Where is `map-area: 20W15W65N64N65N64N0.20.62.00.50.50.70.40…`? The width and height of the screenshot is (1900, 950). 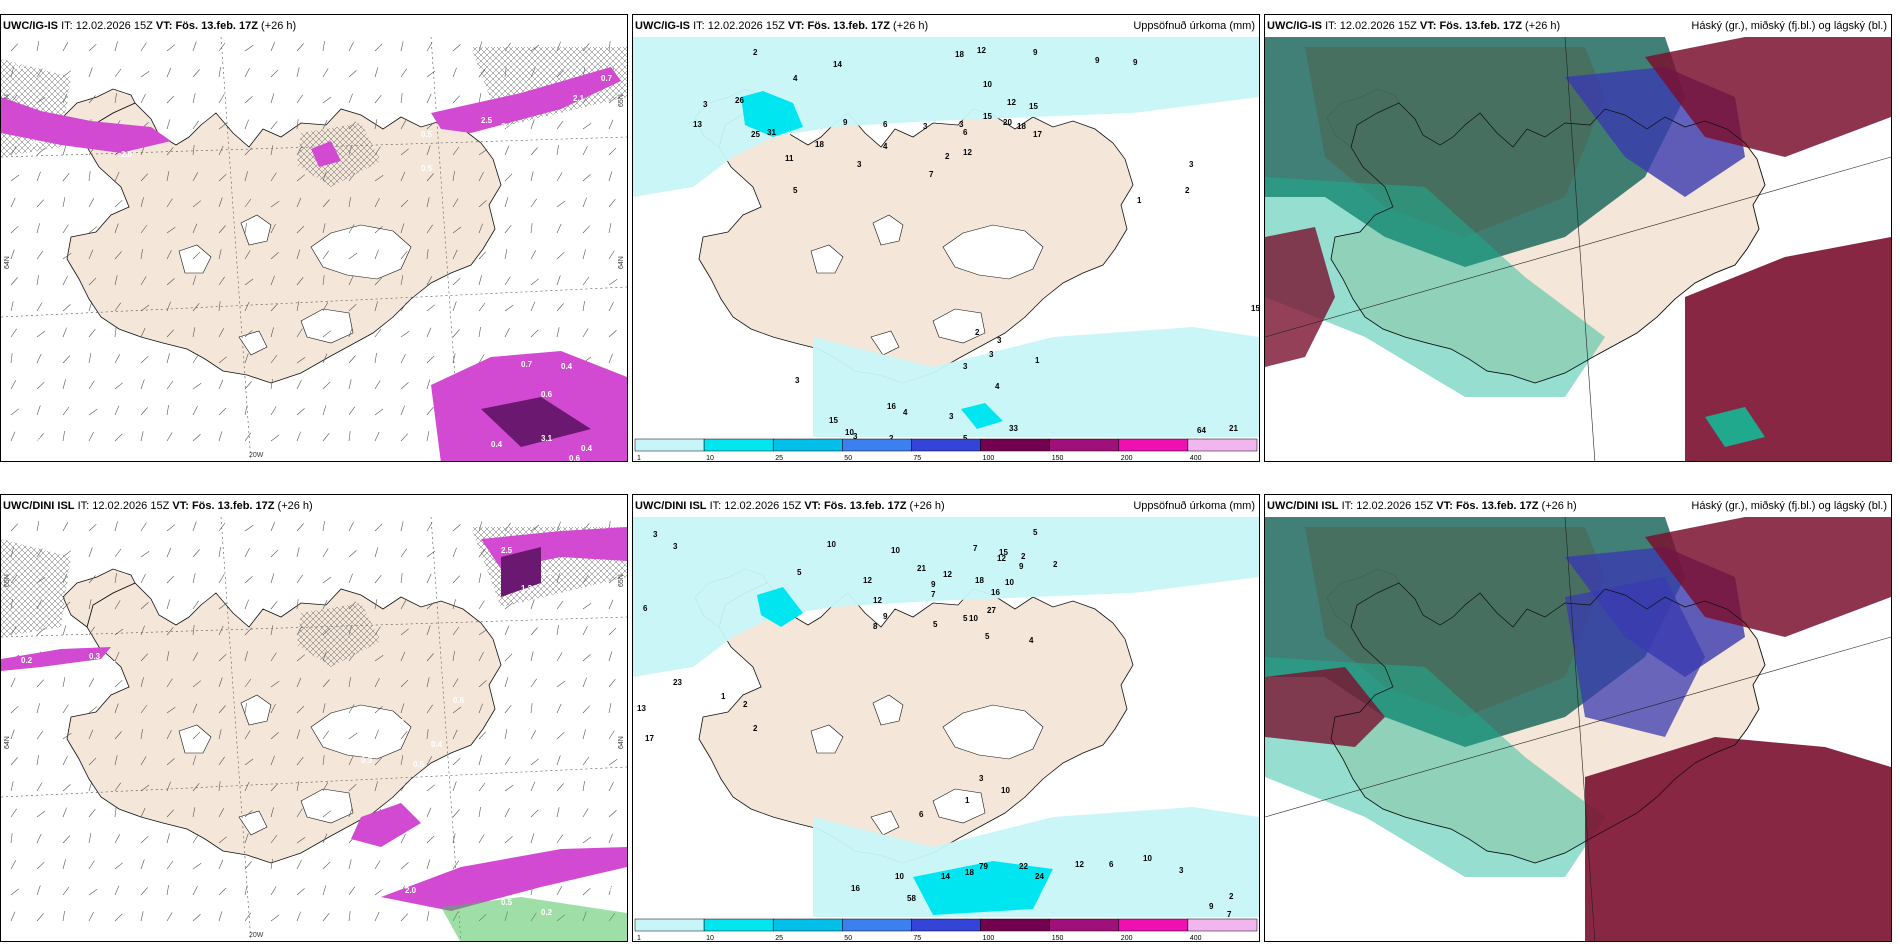 map-area: 20W15W65N64N65N64N0.20.62.00.50.50.70.40… is located at coordinates (314, 249).